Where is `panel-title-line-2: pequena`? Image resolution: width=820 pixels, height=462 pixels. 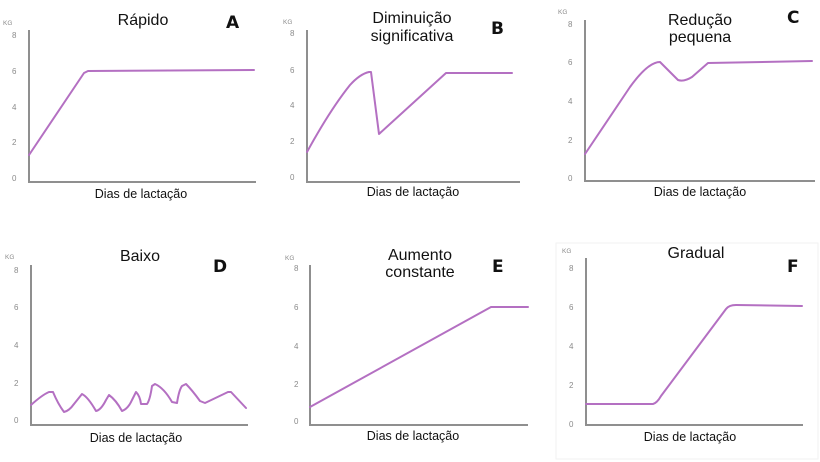
panel-title-line-2: pequena is located at coordinates (700, 37).